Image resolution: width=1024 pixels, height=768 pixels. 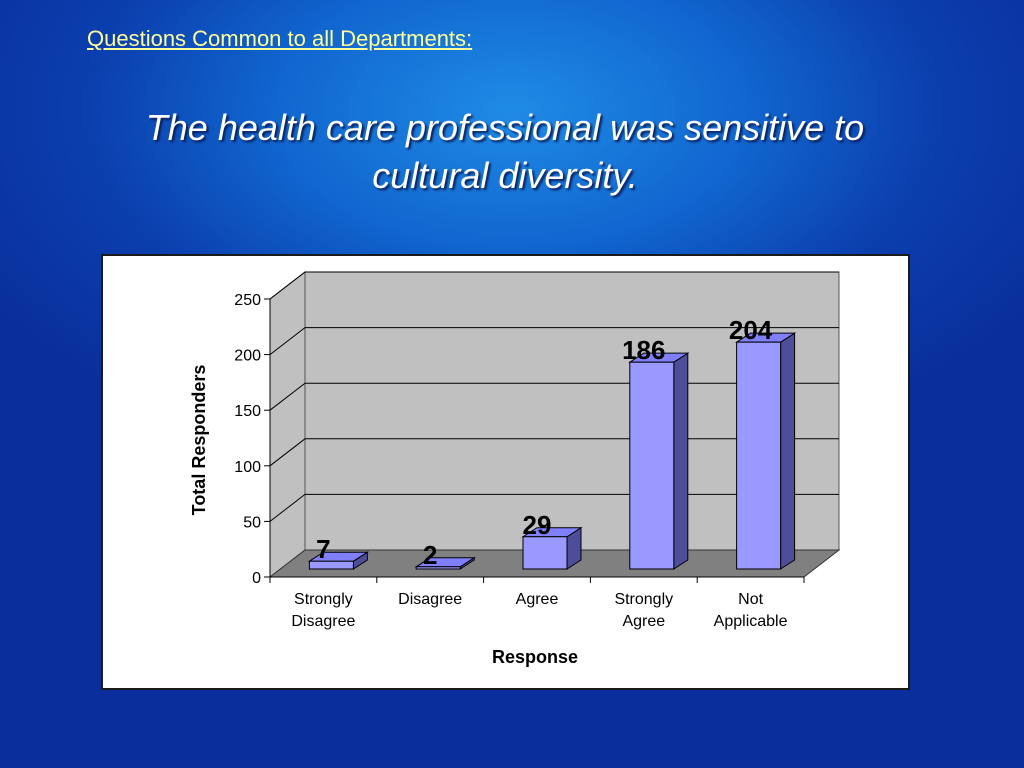 I want to click on side-wall, so click(x=287, y=424).